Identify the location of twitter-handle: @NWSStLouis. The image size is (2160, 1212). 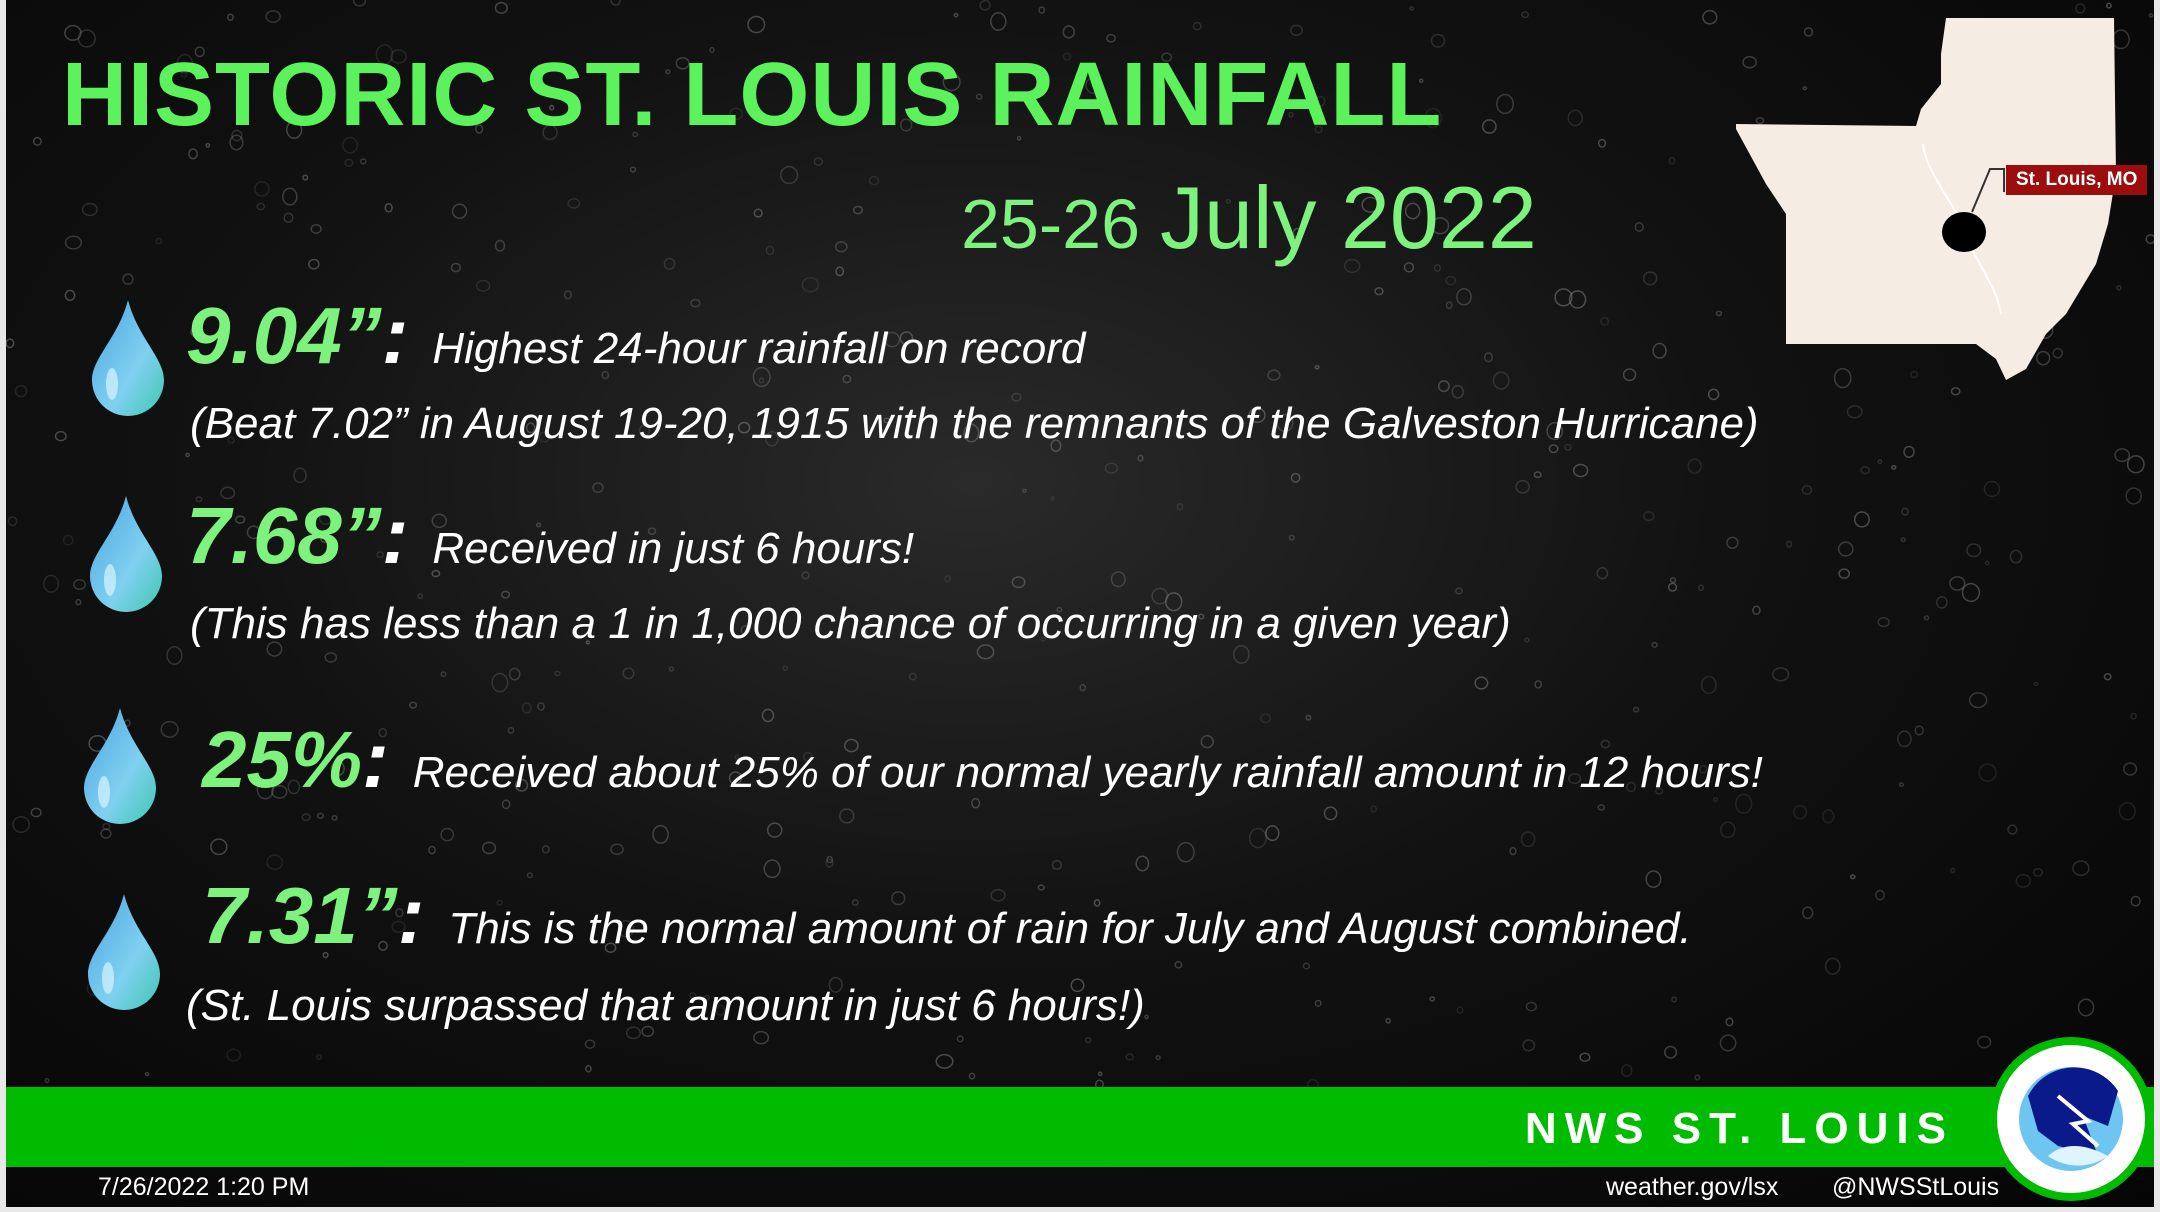
(1916, 1187).